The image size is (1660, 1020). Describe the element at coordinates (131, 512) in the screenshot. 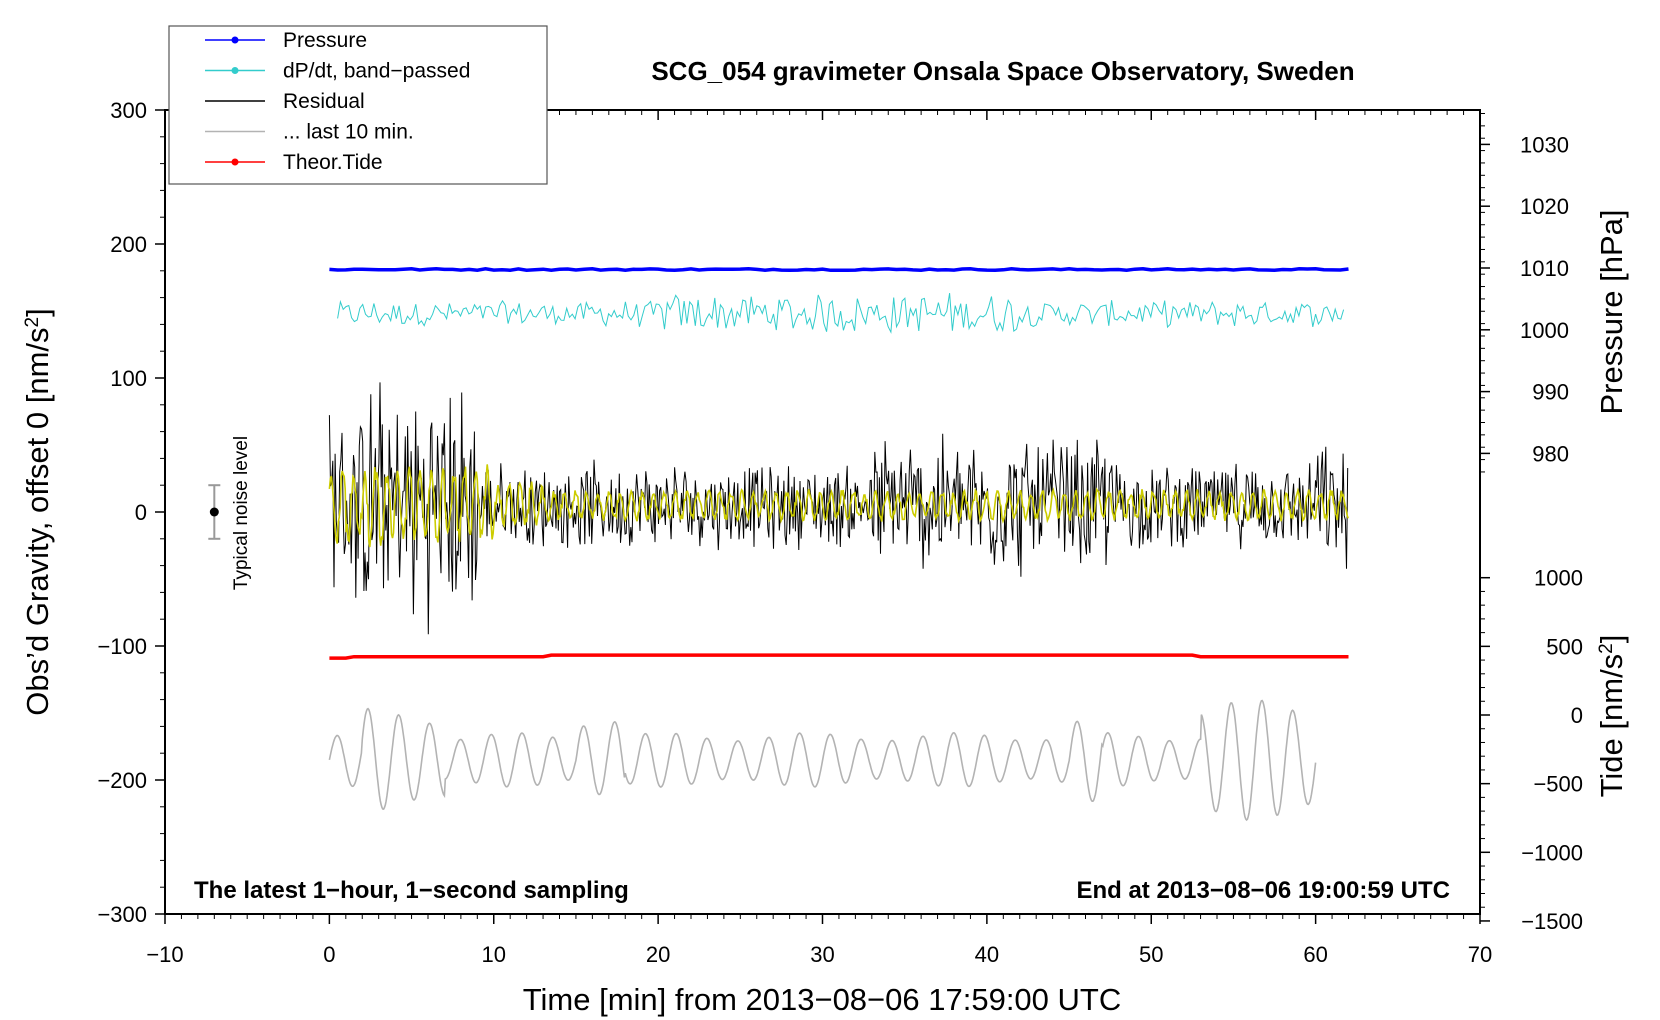

I see `y-left-axis-ticks: 300 200 100 0 −100 −200 −300` at that location.